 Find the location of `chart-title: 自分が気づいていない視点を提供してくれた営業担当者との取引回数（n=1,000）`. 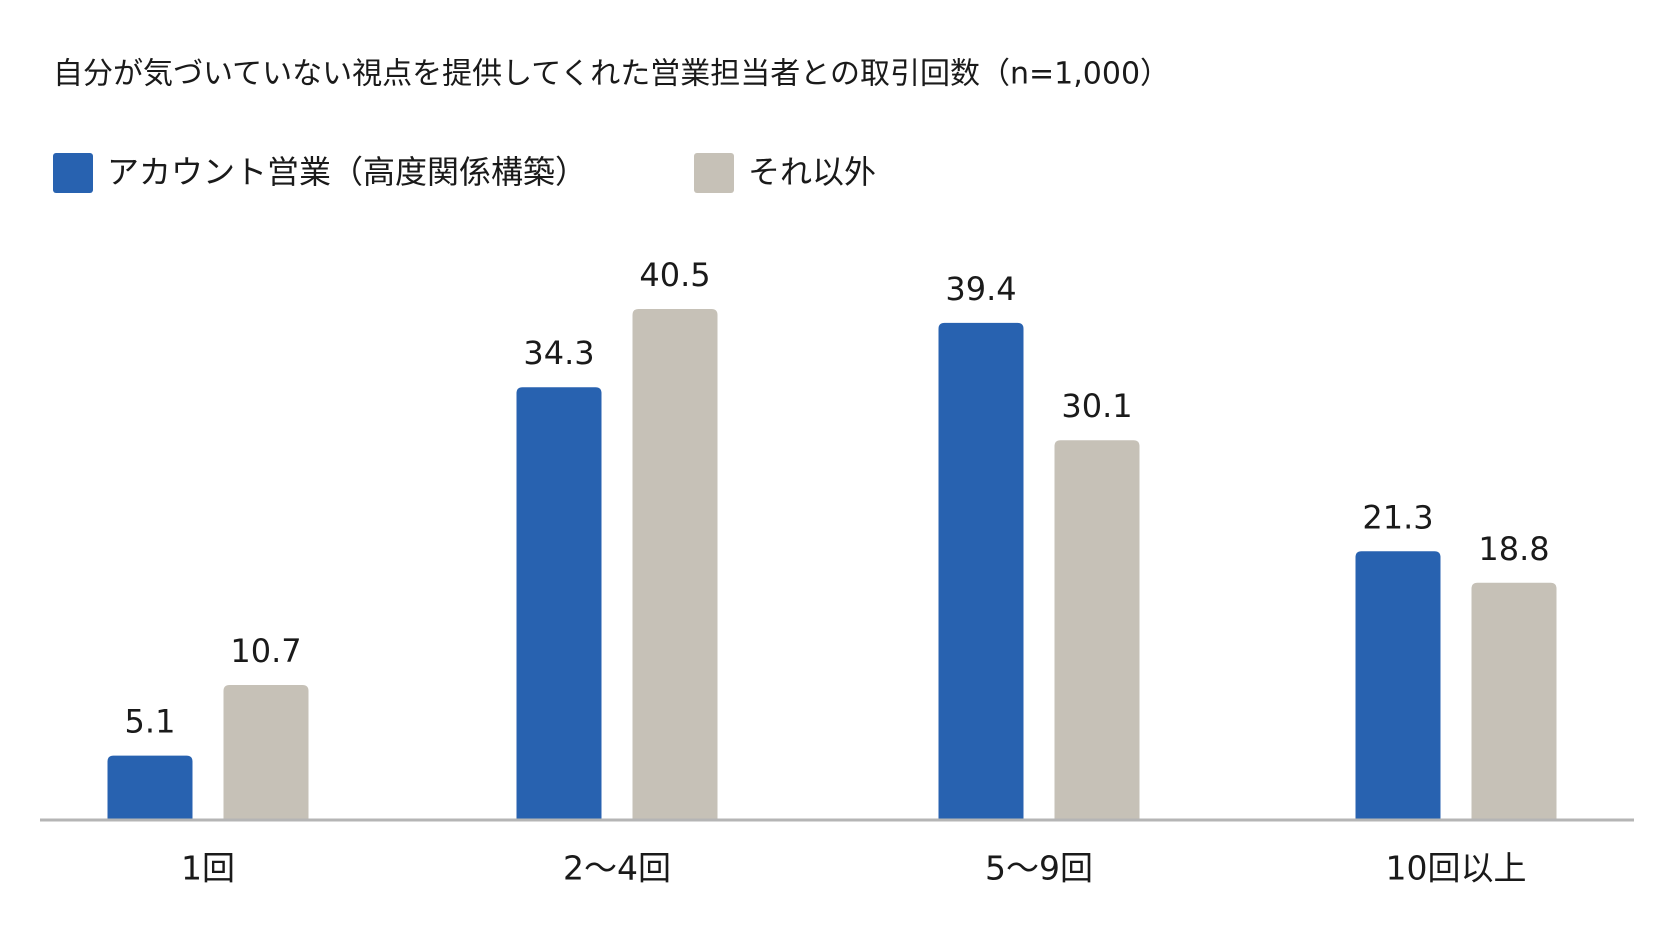

chart-title: 自分が気づいていない視点を提供してくれた営業担当者との取引回数（n=1,000） is located at coordinates (611, 74).